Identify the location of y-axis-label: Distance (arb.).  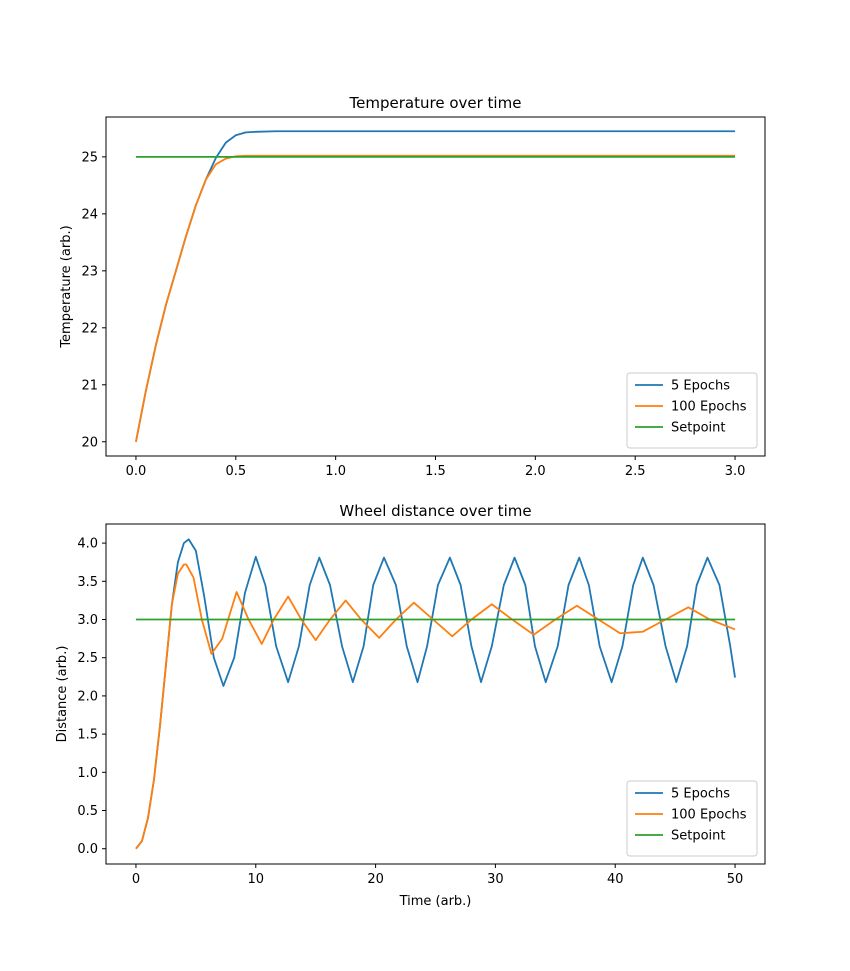
(62, 694).